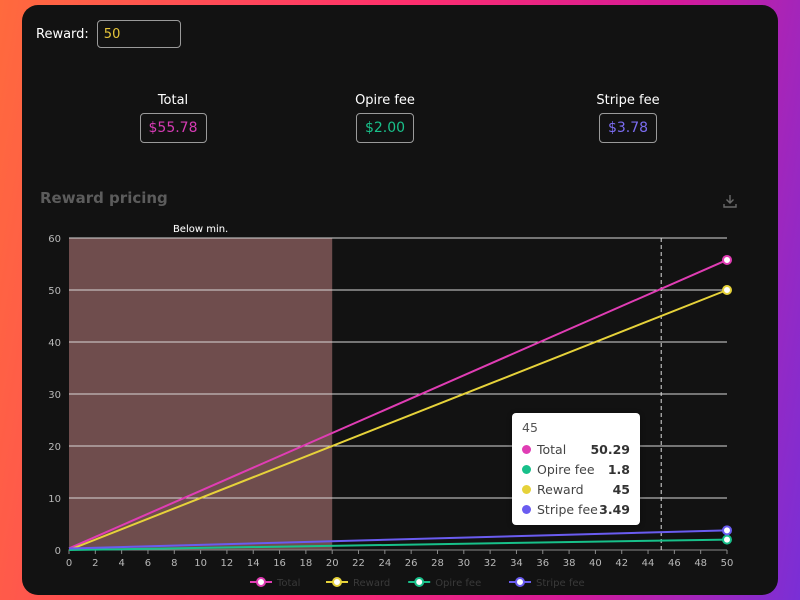 The height and width of the screenshot is (600, 800). I want to click on legend-item: Stripe fee, so click(547, 583).